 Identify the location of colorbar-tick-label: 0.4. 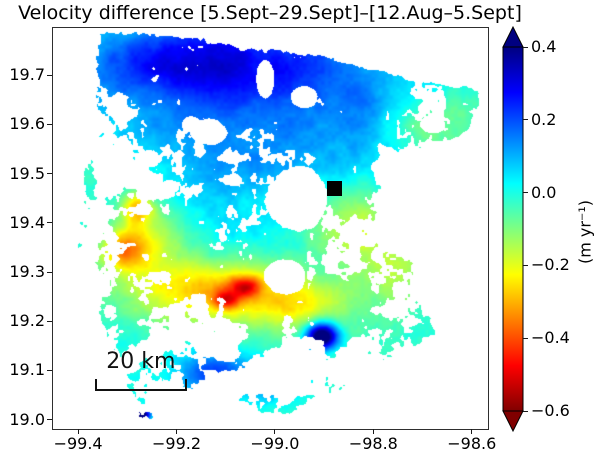
(544, 46).